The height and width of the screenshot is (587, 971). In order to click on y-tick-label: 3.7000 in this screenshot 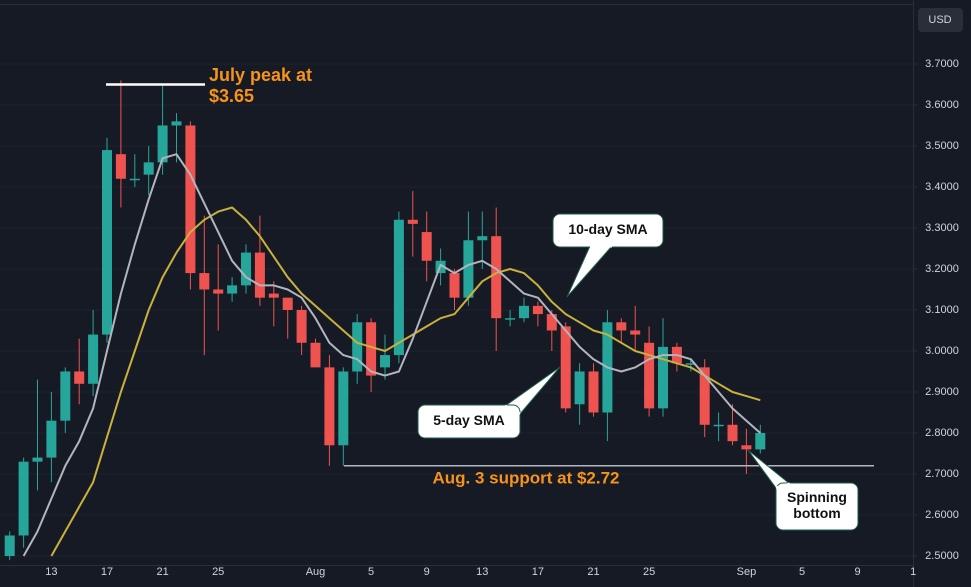, I will do `click(942, 64)`.